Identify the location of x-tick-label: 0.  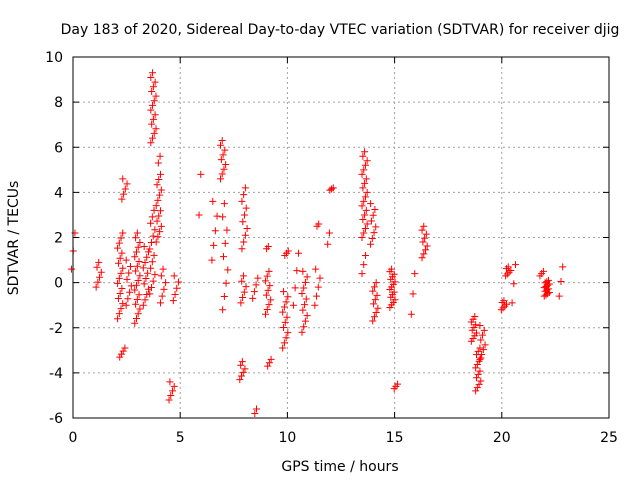
(73, 438).